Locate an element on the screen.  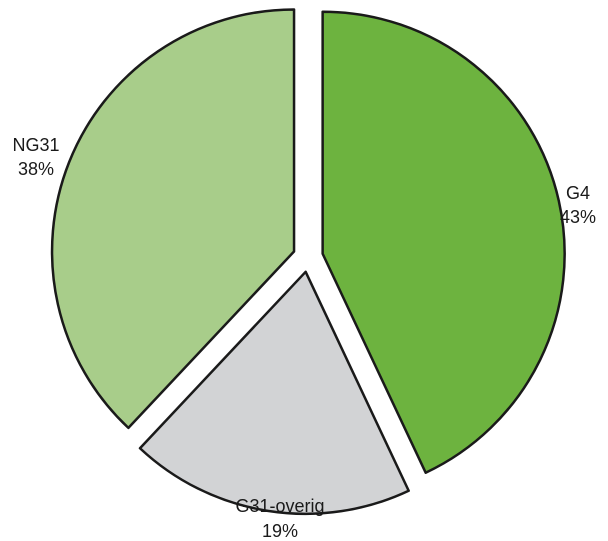
slice-value-g4: 43% is located at coordinates (578, 217).